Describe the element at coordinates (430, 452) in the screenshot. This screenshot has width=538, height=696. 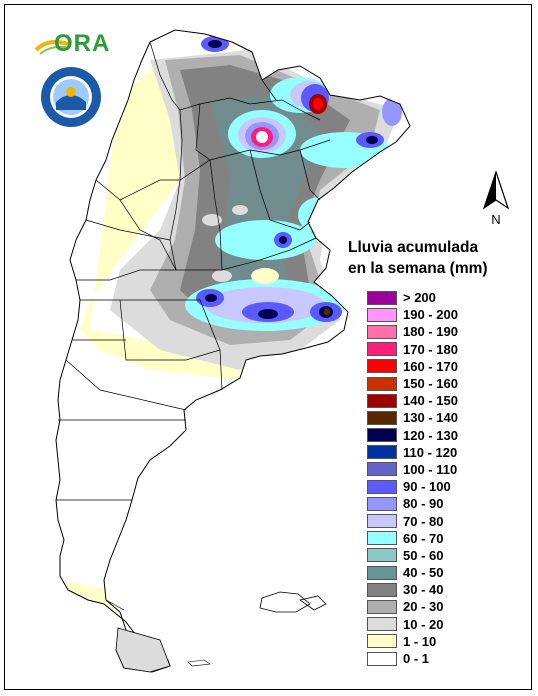
I see `legend-label: 110 - 120` at that location.